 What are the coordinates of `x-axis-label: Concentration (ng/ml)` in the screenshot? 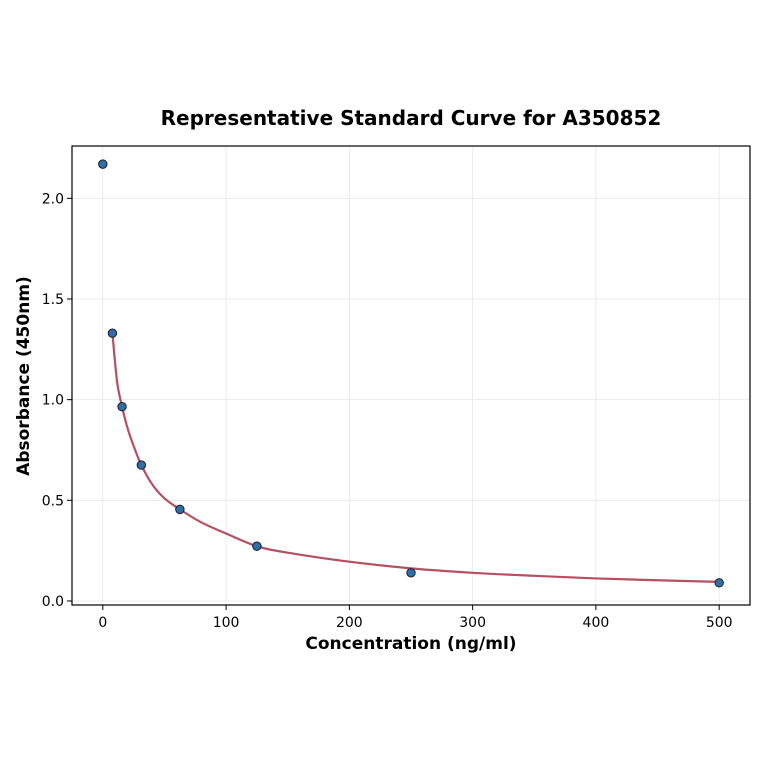 It's located at (410, 644).